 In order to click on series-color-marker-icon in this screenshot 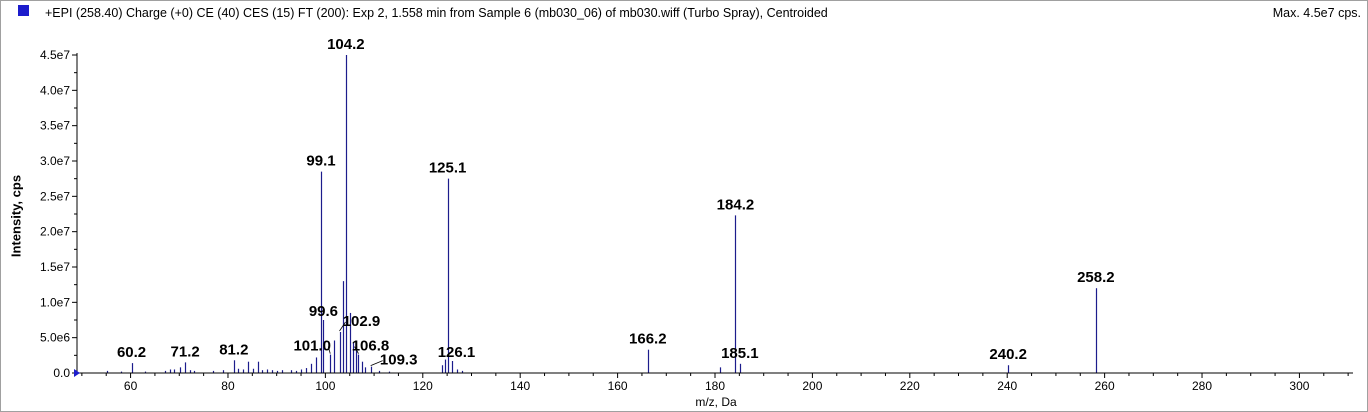, I will do `click(23, 10)`.